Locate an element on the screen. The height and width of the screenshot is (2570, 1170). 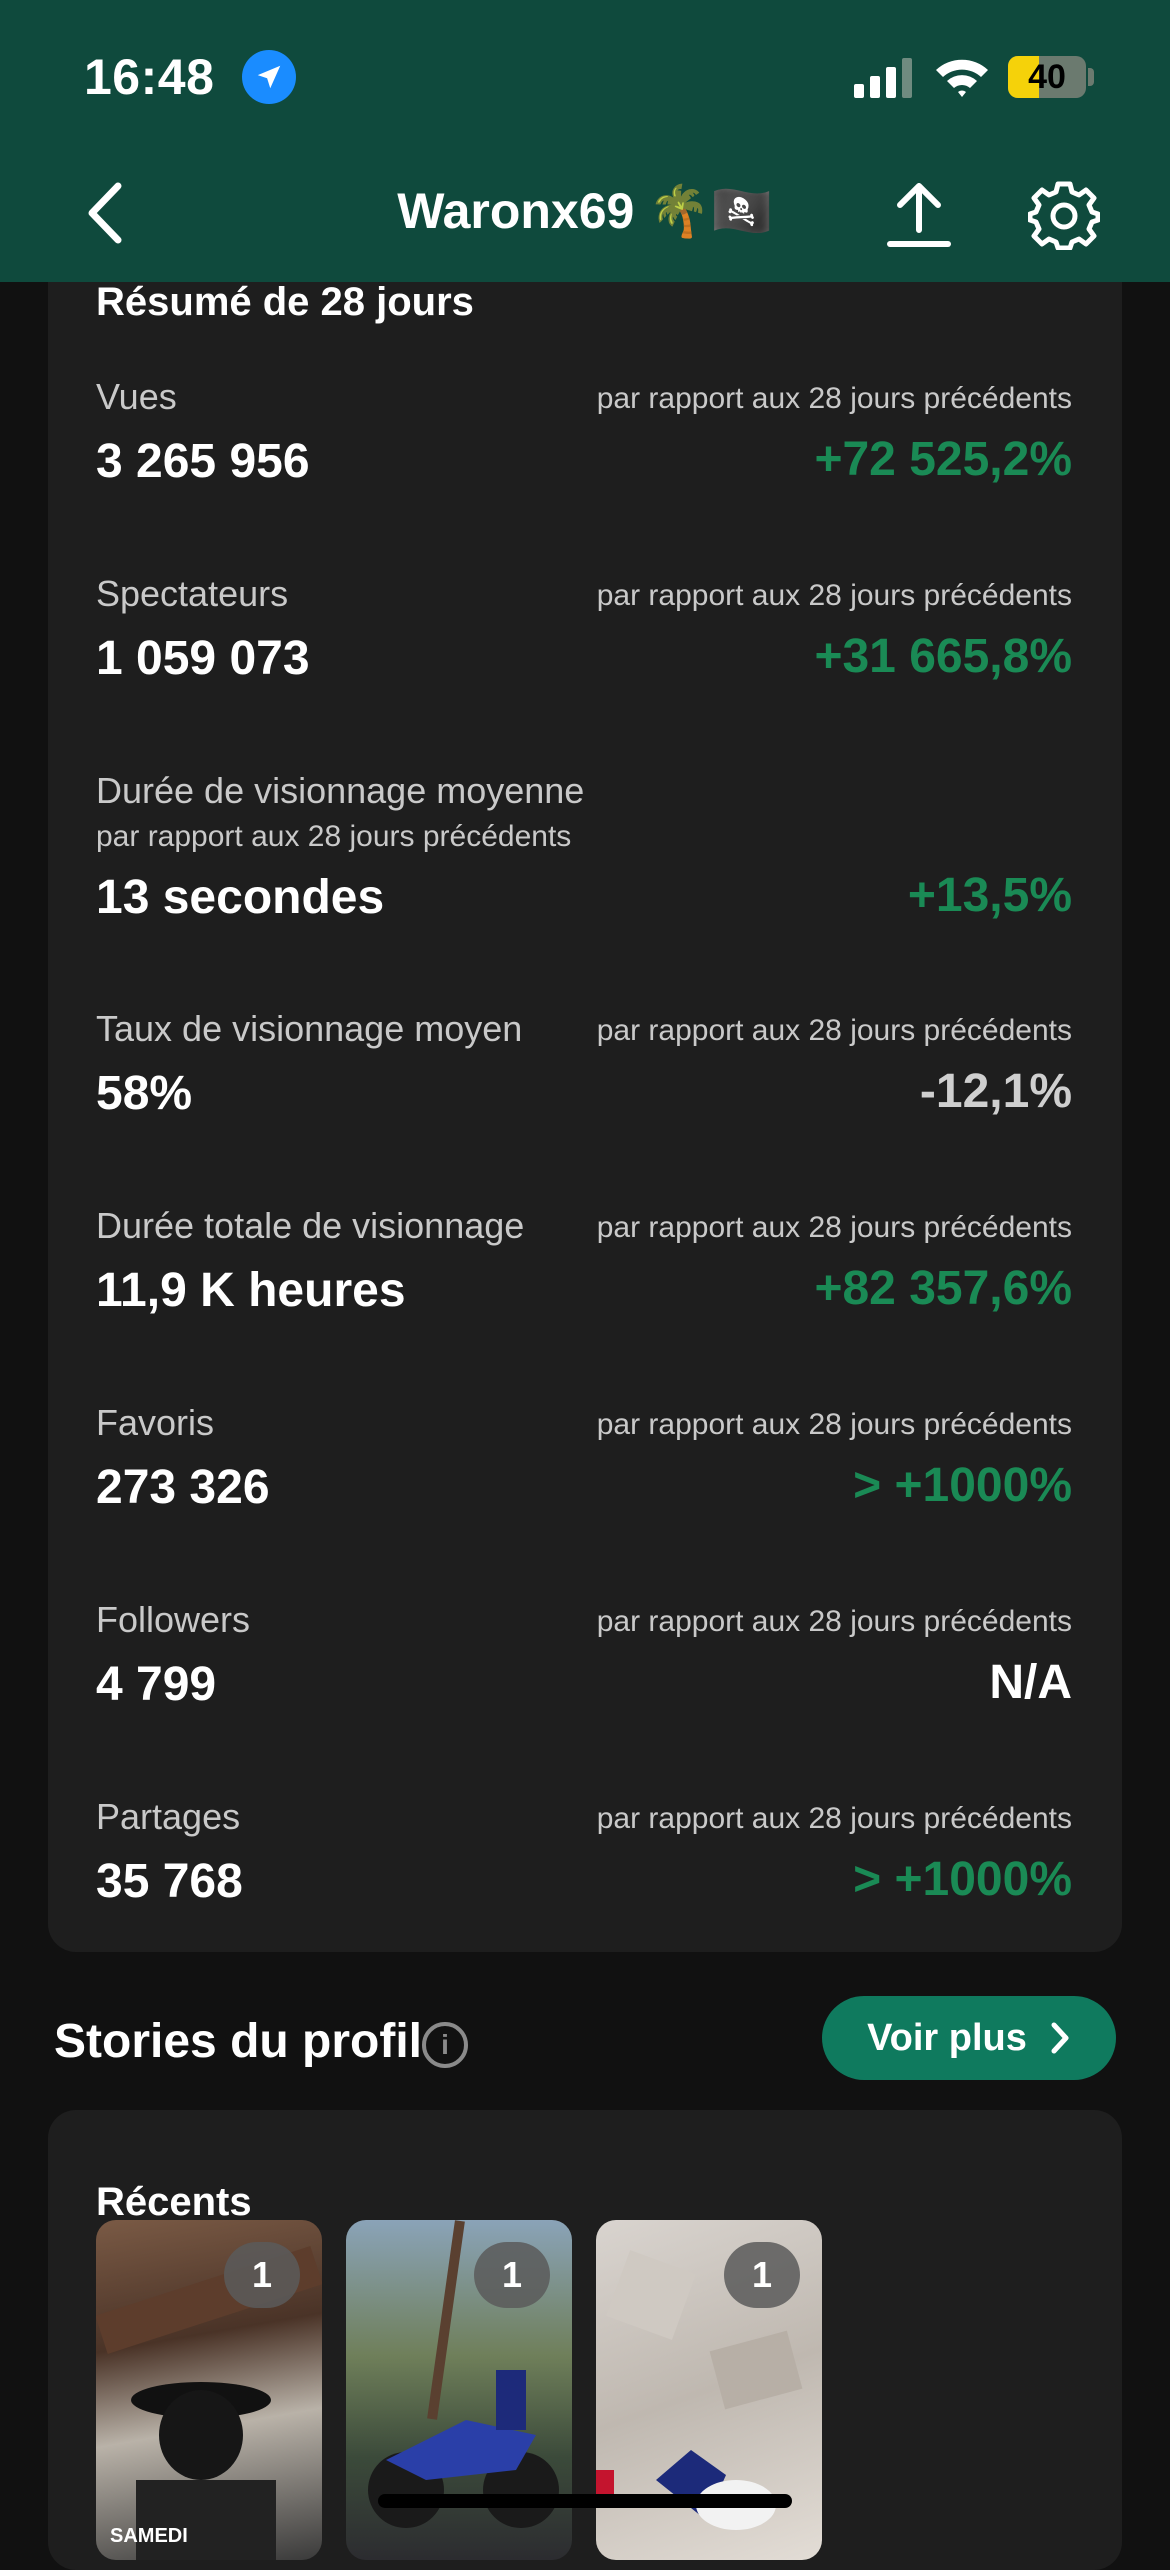
battery-fill is located at coordinates (1024, 77).